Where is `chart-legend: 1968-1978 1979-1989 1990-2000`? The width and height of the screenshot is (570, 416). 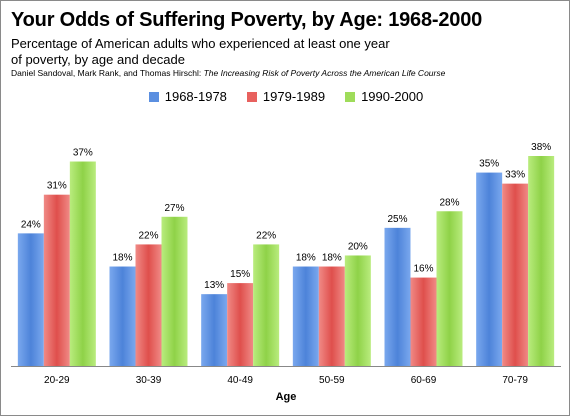 chart-legend: 1968-1978 1979-1989 1990-2000 is located at coordinates (285, 96).